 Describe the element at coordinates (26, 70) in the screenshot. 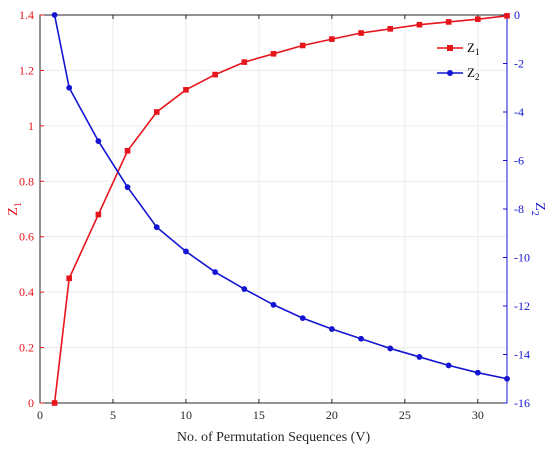

I see `y-left-tick-label: 1.2` at that location.